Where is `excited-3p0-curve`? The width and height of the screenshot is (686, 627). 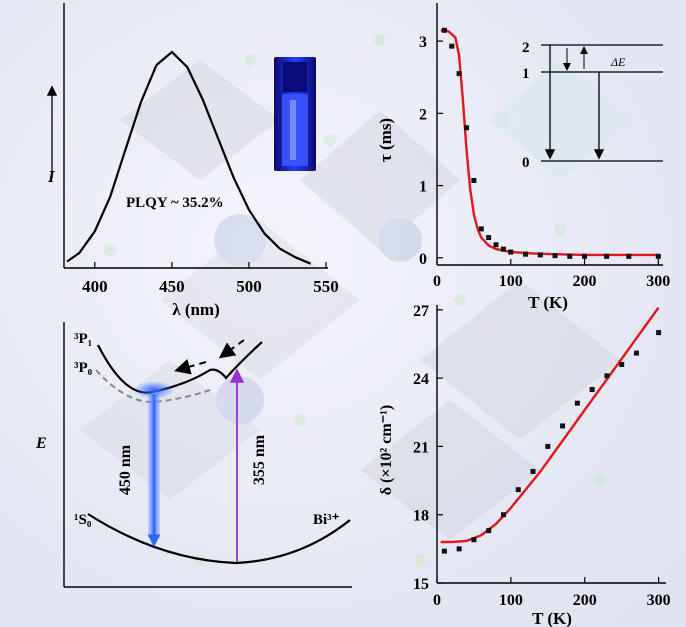
excited-3p0-curve is located at coordinates (153, 386).